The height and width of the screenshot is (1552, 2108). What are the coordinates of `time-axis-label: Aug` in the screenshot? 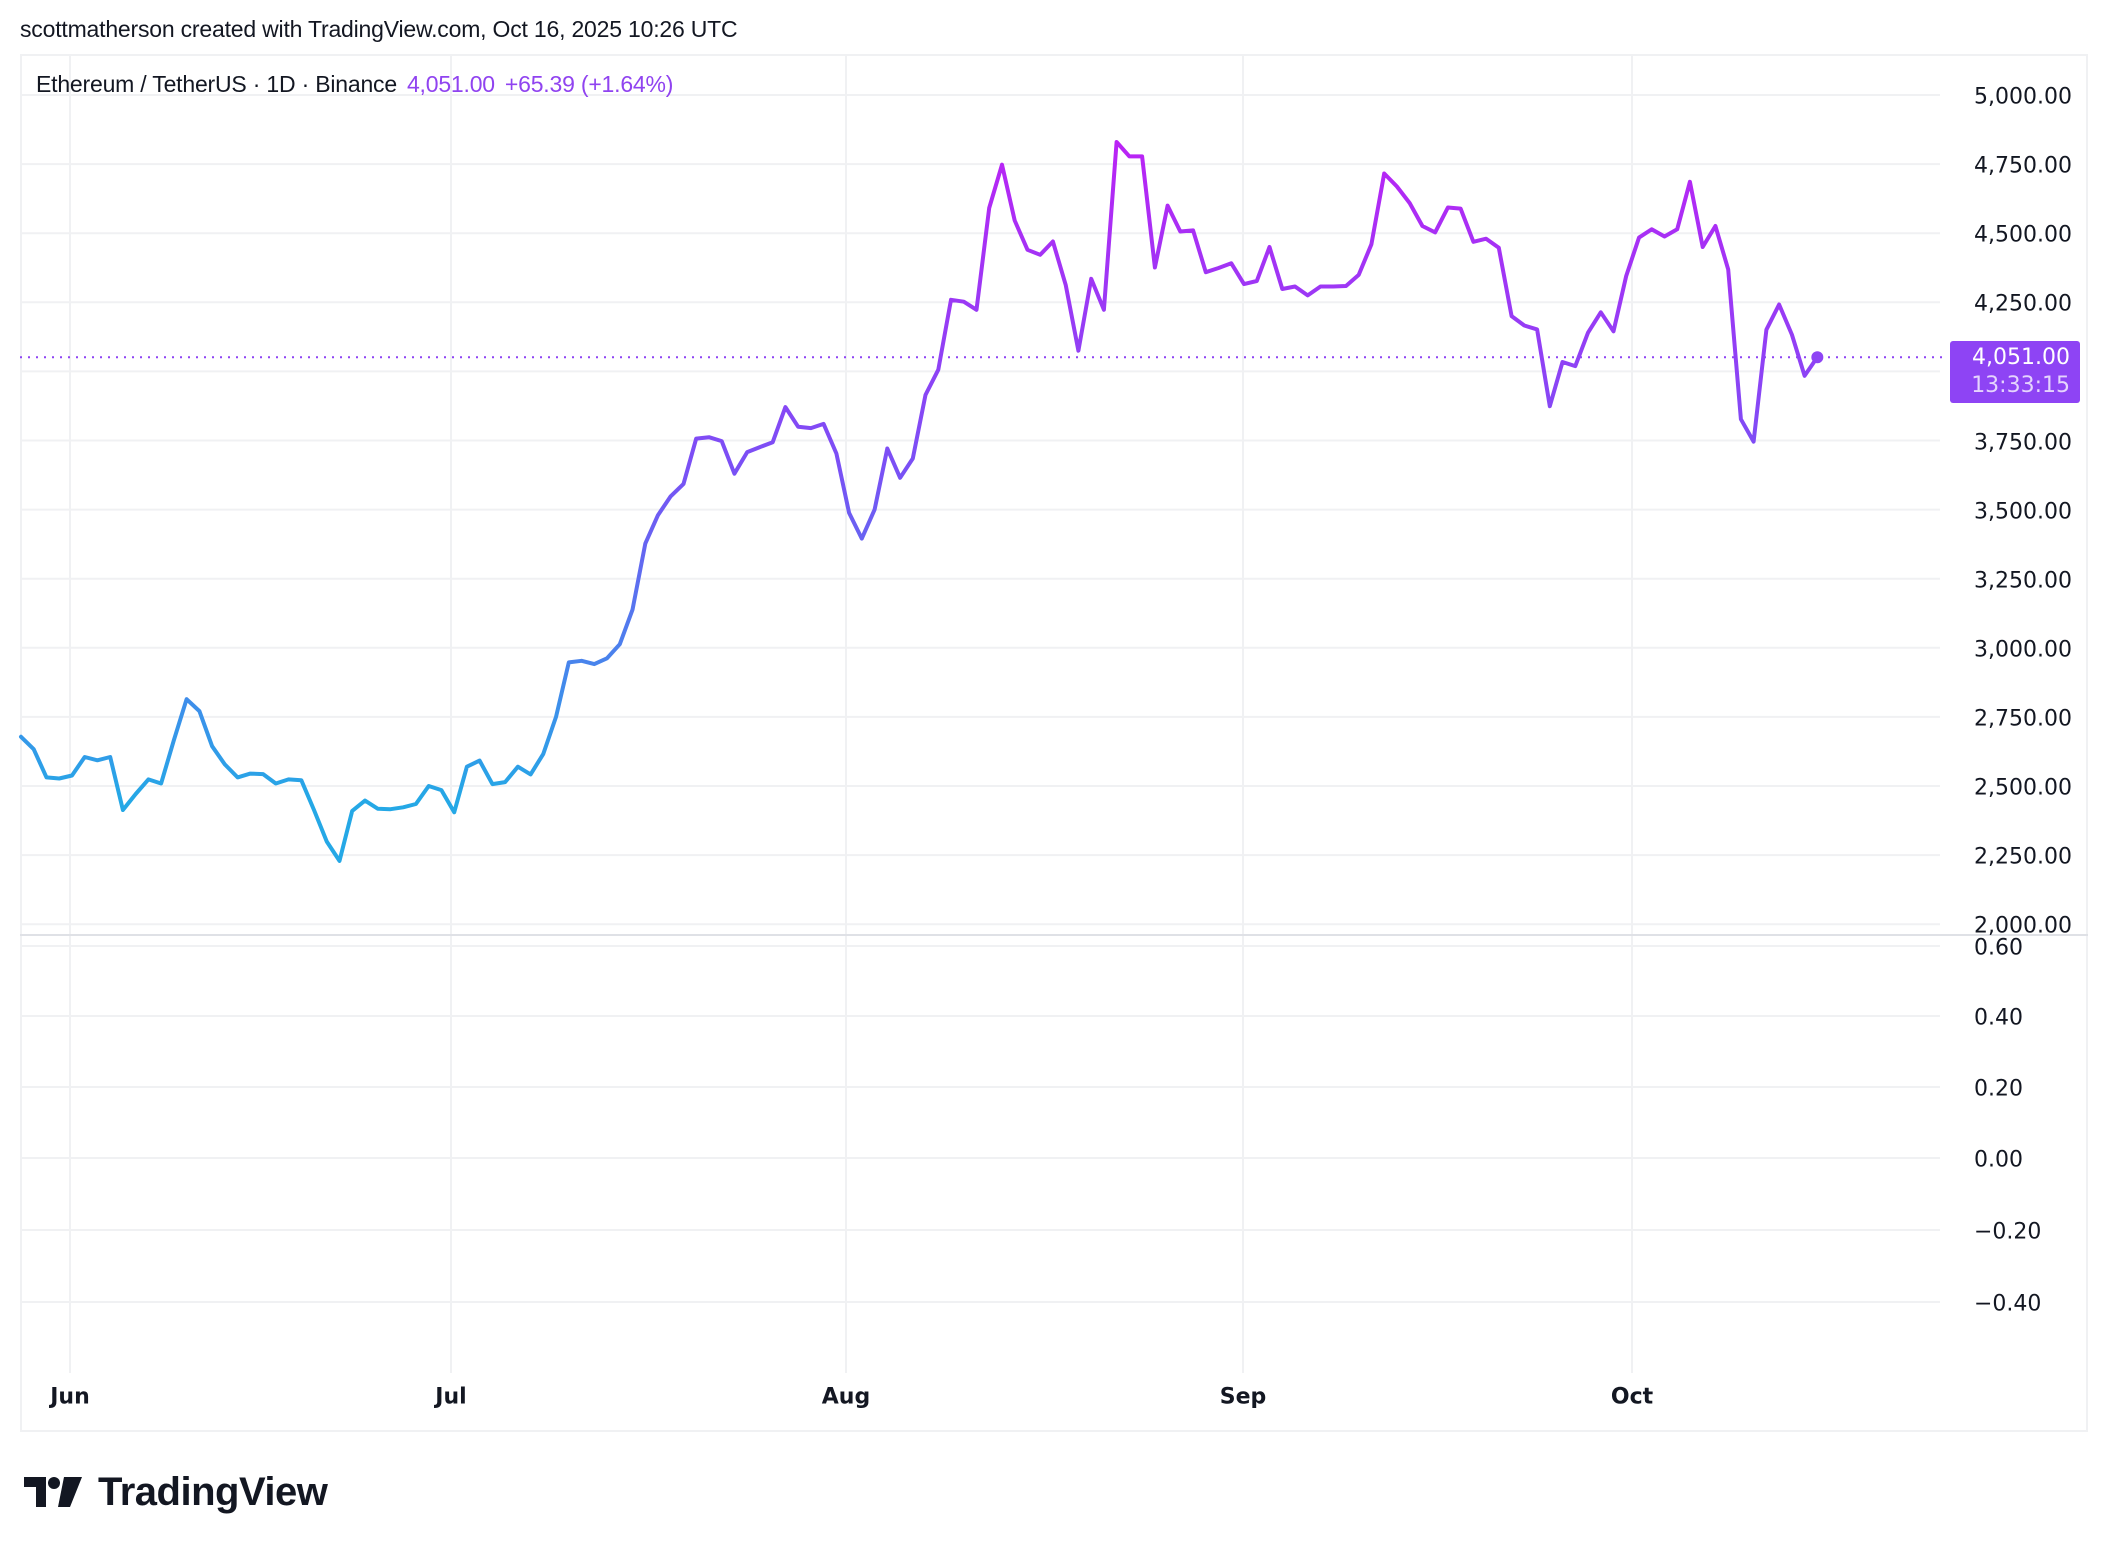 It's located at (846, 1397).